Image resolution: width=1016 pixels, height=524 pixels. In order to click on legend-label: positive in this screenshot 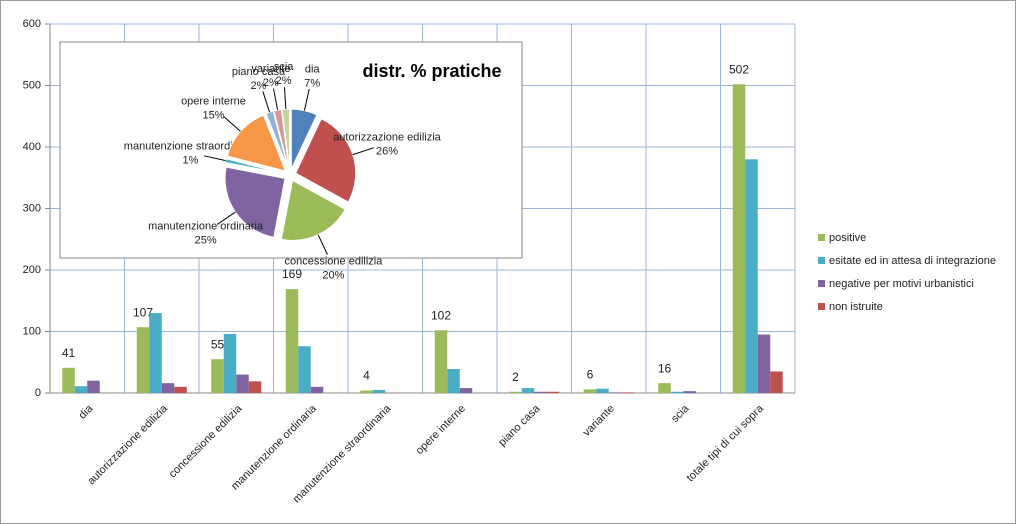, I will do `click(847, 238)`.